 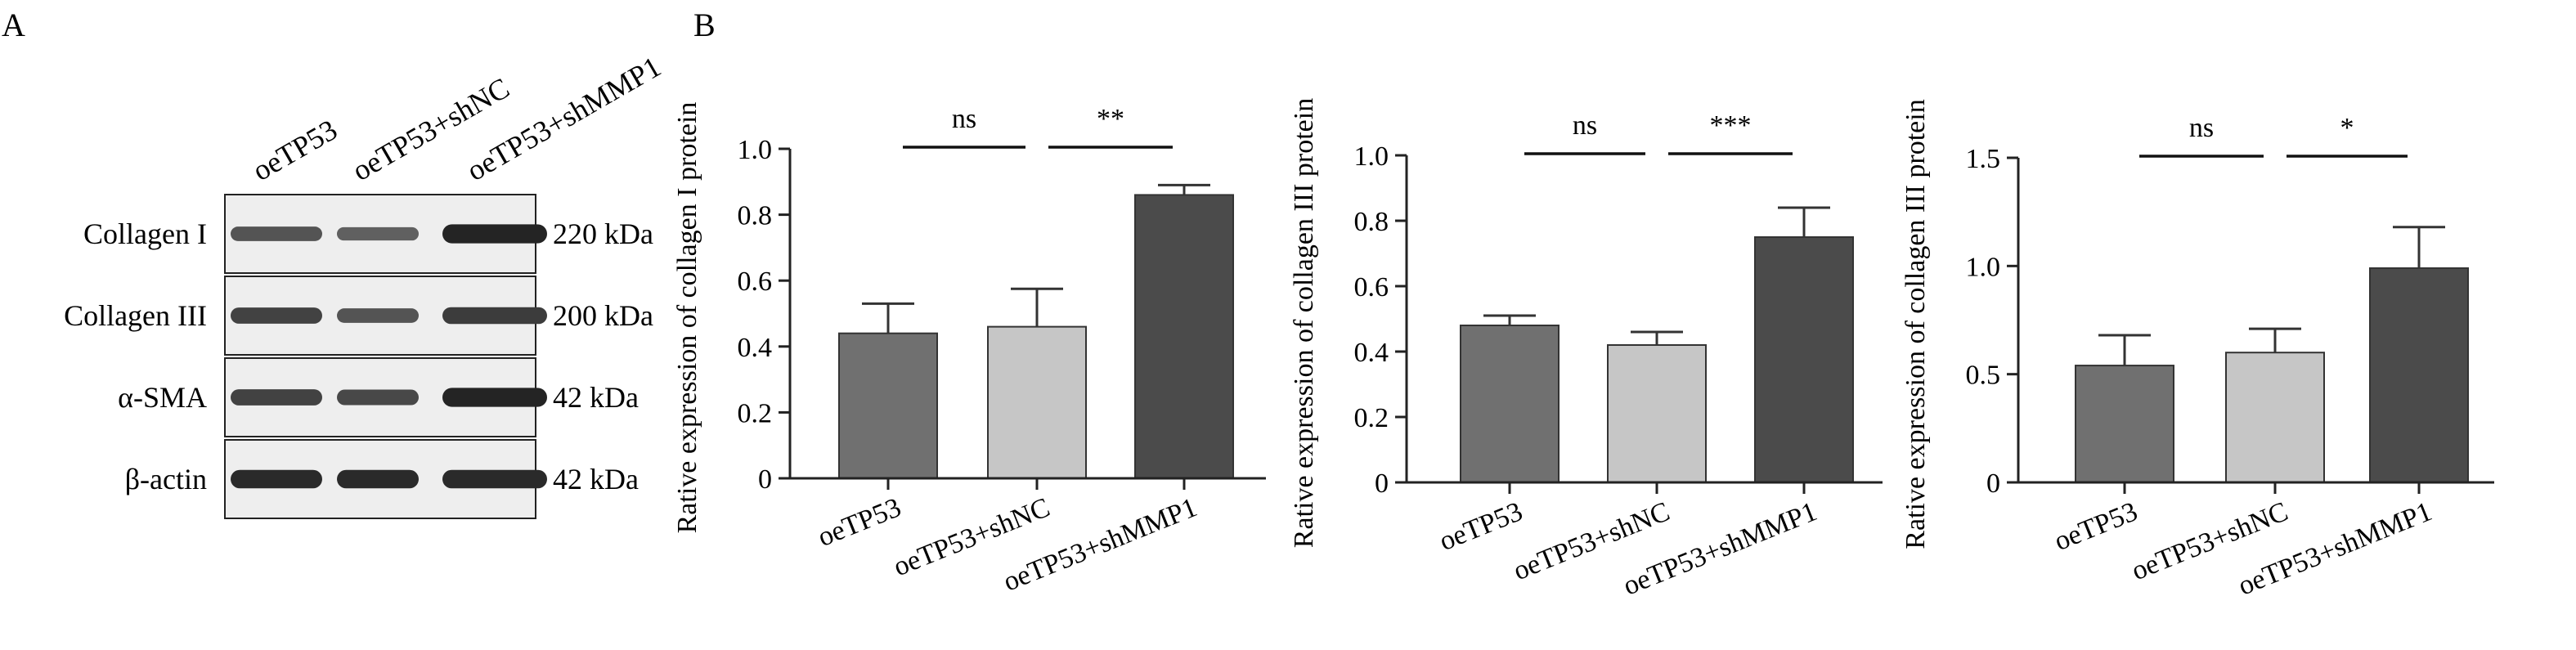 I want to click on lane-label: oeTP53+shMMP1, so click(x=563, y=119).